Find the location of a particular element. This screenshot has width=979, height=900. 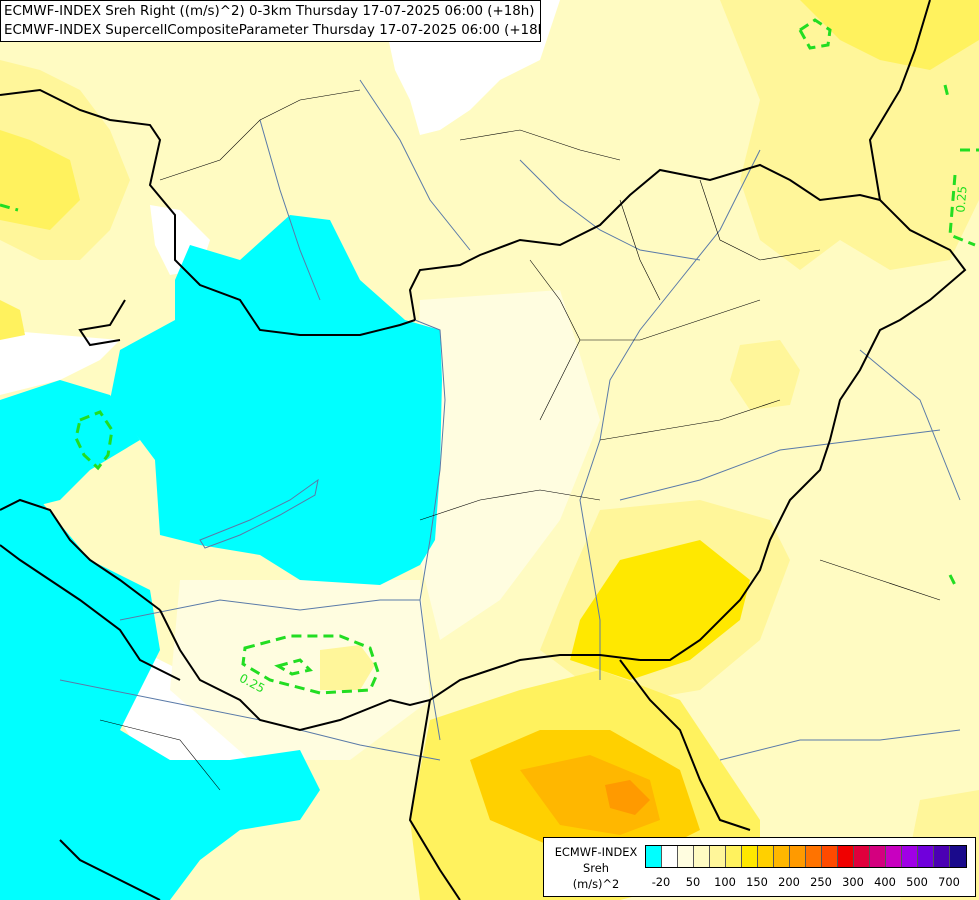

legend-tick-label: 250 is located at coordinates (821, 882).